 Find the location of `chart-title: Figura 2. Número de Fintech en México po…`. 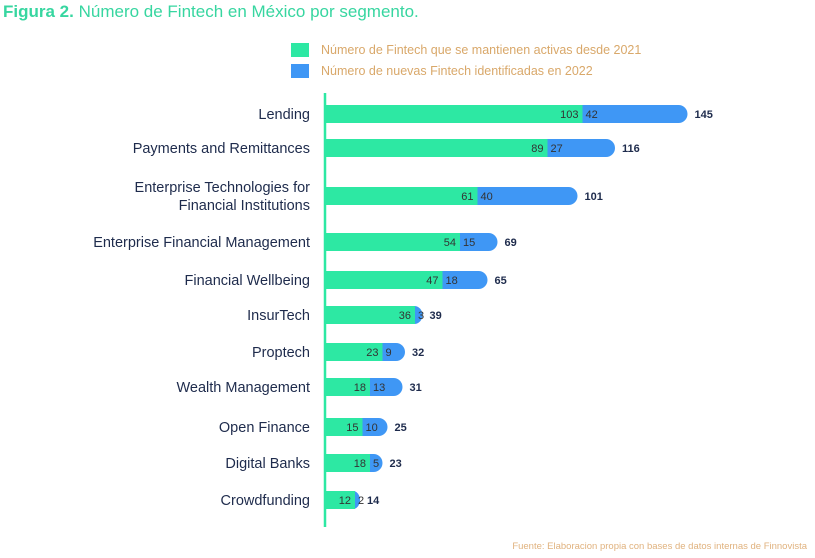

chart-title: Figura 2. Número de Fintech en México po… is located at coordinates (211, 12).